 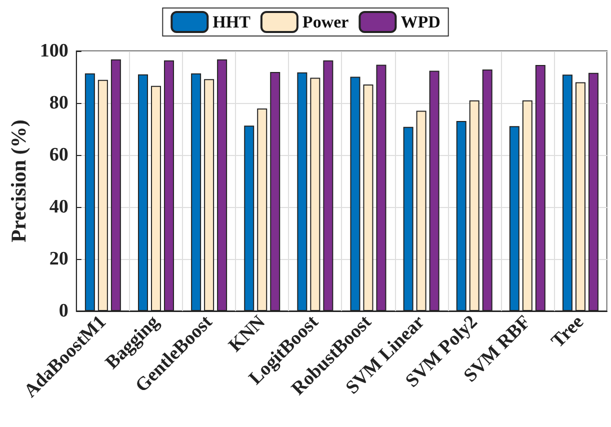 What do you see at coordinates (58, 103) in the screenshot?
I see `y-tick-label: 80` at bounding box center [58, 103].